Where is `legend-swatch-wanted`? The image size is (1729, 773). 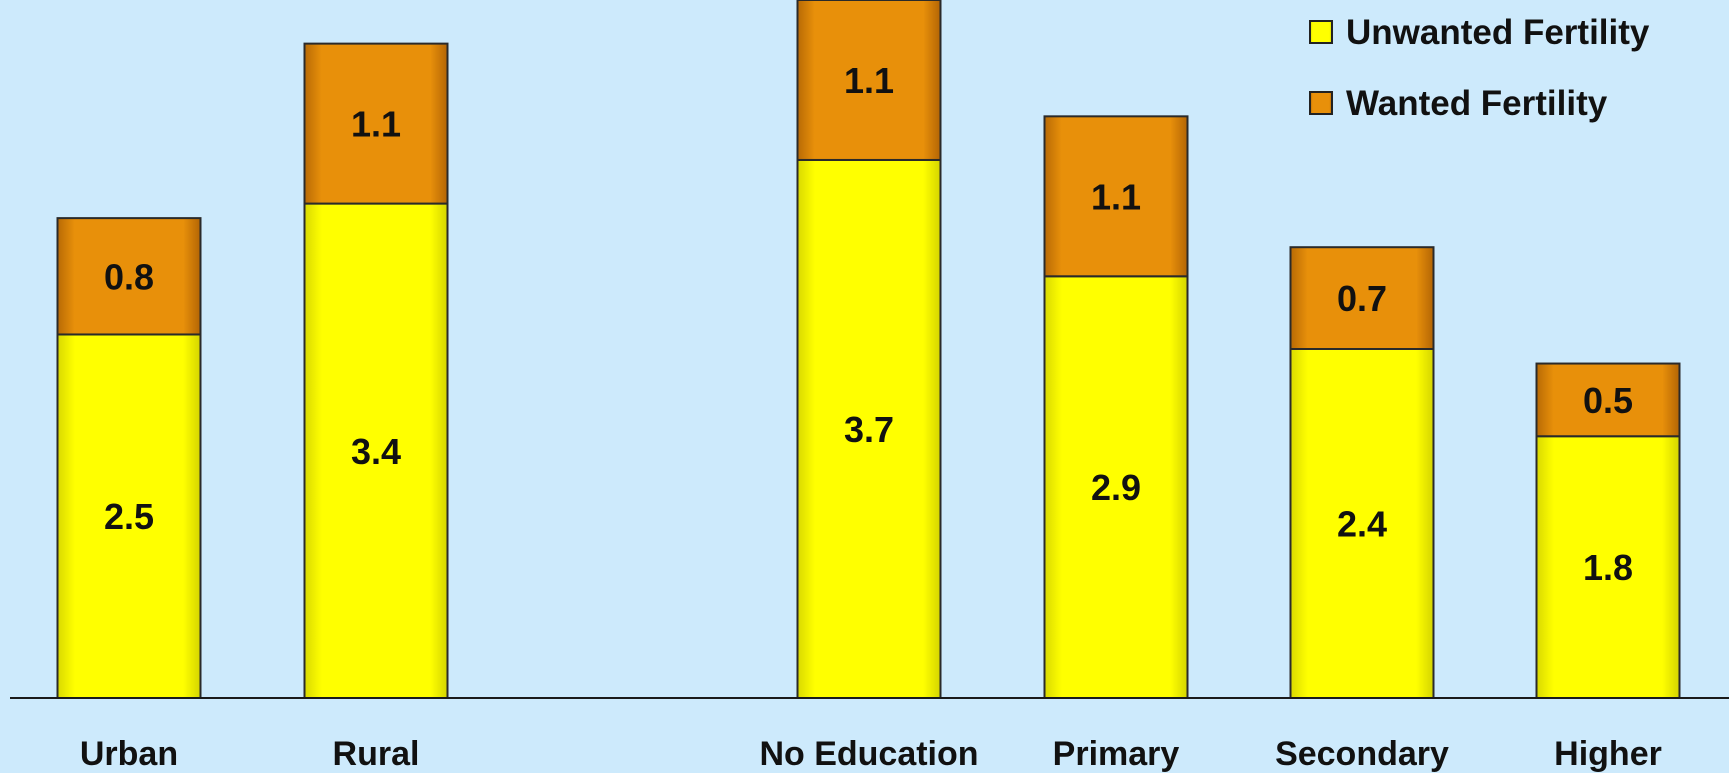
legend-swatch-wanted is located at coordinates (1321, 103).